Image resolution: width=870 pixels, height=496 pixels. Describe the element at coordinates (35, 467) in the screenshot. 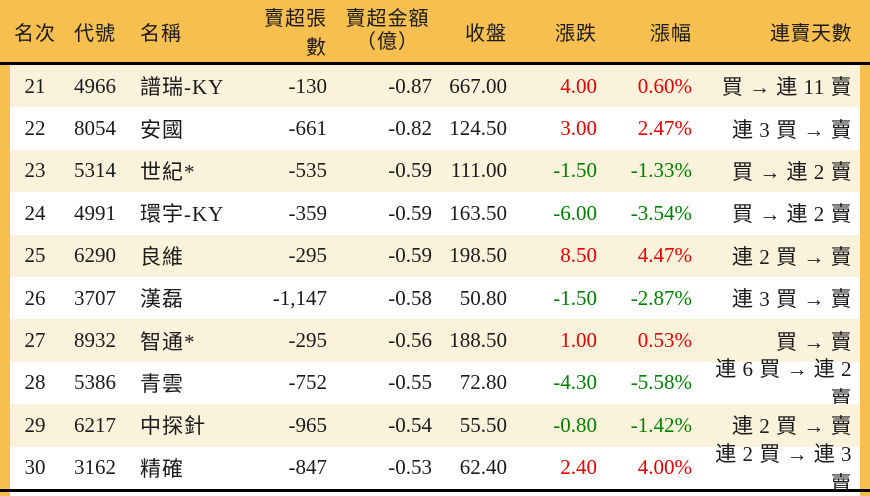

I see `cell-rank: 30` at that location.